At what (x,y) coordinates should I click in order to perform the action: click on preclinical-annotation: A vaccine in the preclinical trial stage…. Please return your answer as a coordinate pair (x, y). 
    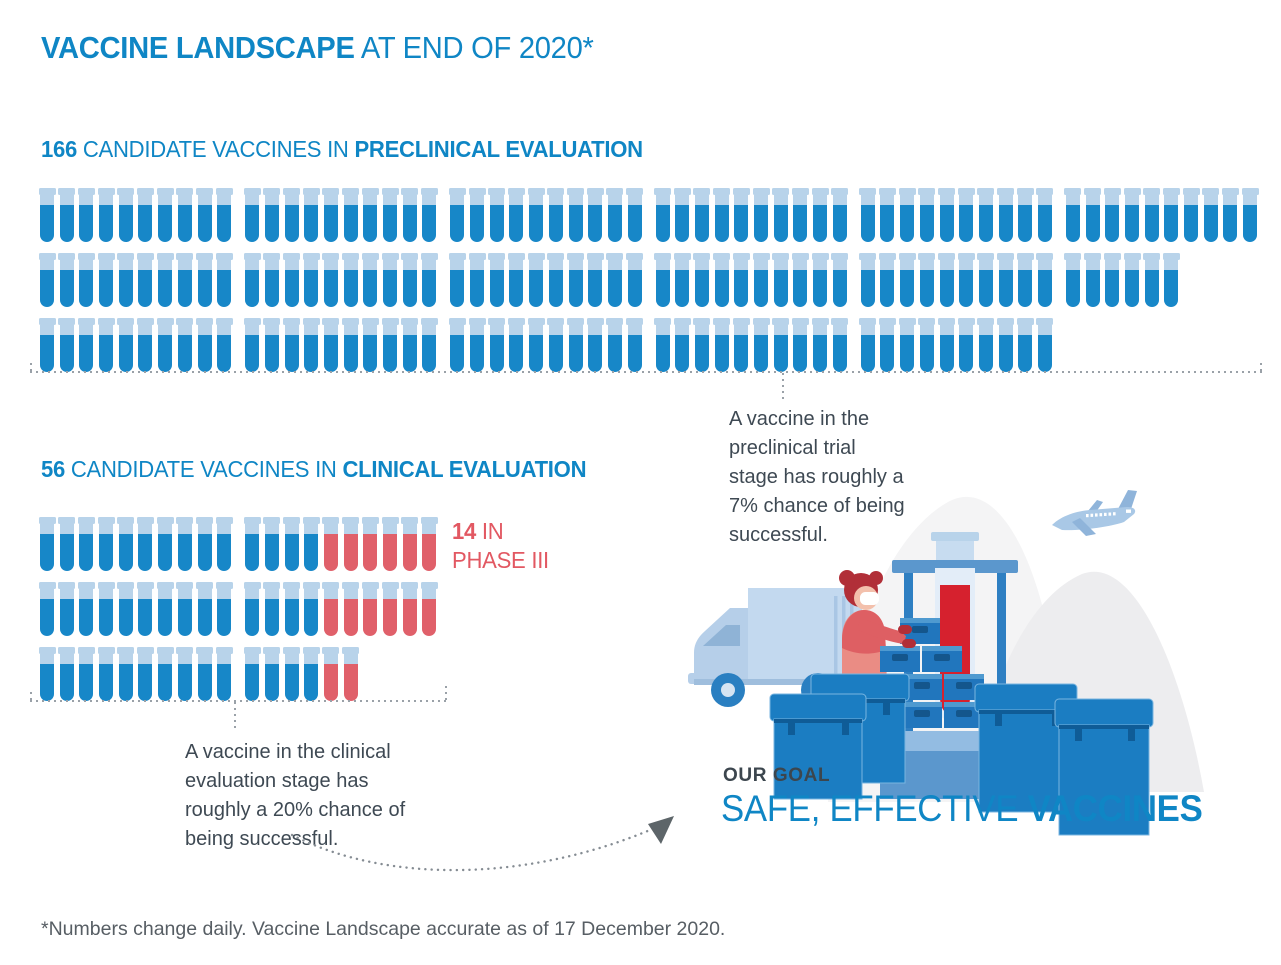
    Looking at the image, I should click on (817, 477).